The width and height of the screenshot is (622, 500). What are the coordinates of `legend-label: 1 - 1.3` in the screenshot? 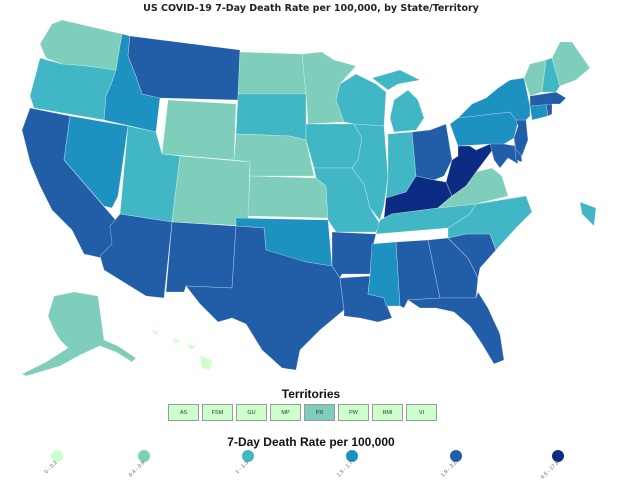 It's located at (242, 468).